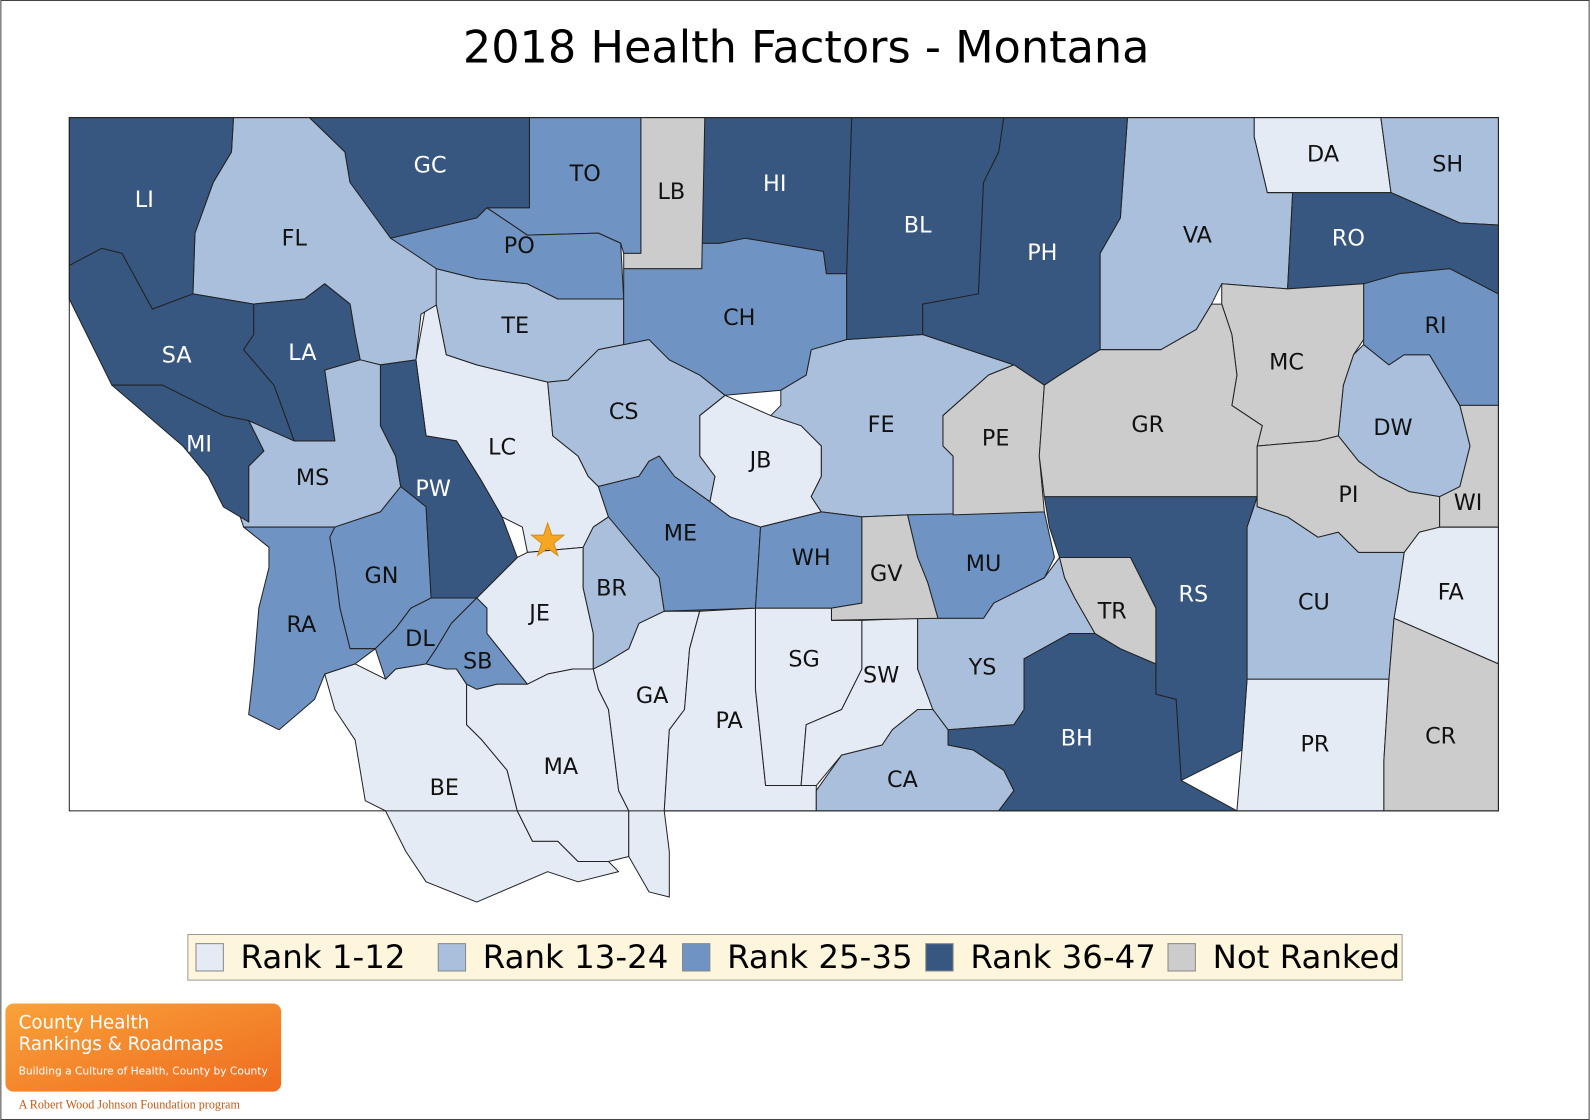 The width and height of the screenshot is (1590, 1120). What do you see at coordinates (514, 326) in the screenshot?
I see `county-label: TE` at bounding box center [514, 326].